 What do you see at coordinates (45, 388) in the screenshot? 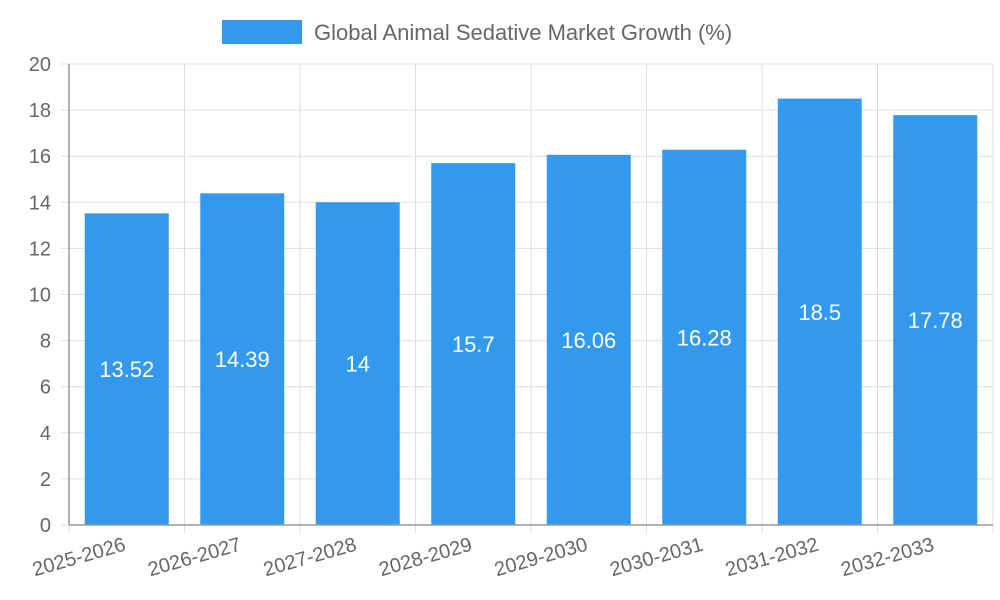
I see `y-tick-label: 6` at bounding box center [45, 388].